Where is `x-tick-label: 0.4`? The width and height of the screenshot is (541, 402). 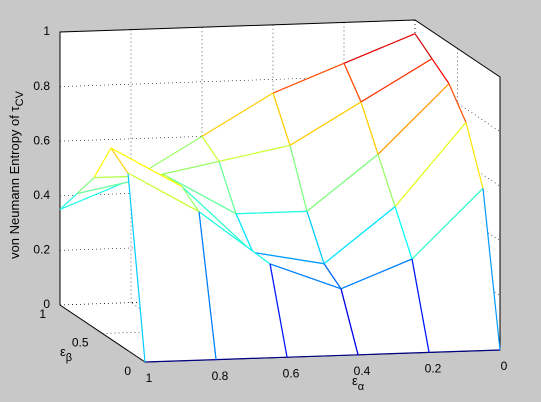
x-tick-label: 0.4 is located at coordinates (362, 371).